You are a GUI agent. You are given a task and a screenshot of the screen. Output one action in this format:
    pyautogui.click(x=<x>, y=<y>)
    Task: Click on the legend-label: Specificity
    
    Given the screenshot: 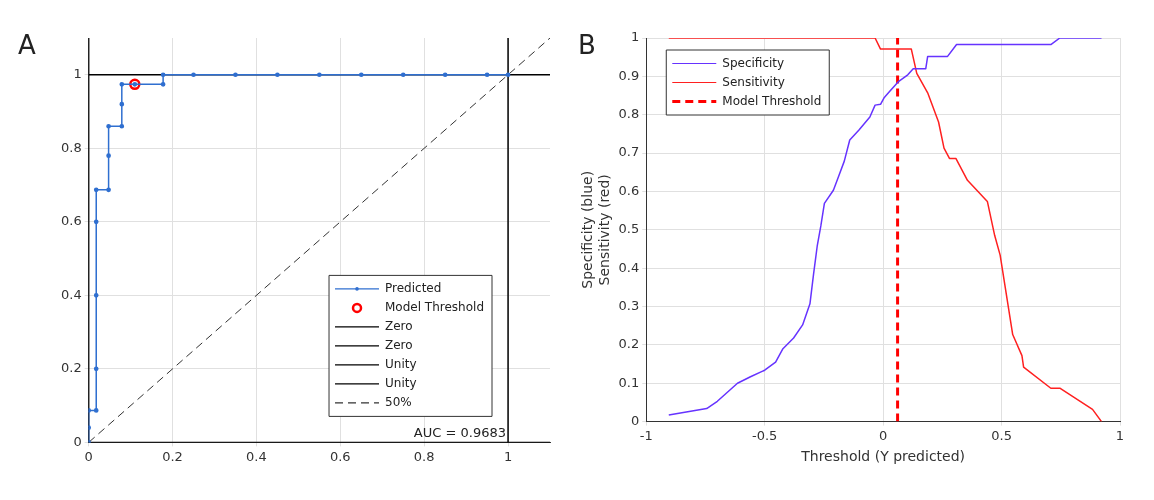 What is the action you would take?
    pyautogui.click(x=753, y=62)
    